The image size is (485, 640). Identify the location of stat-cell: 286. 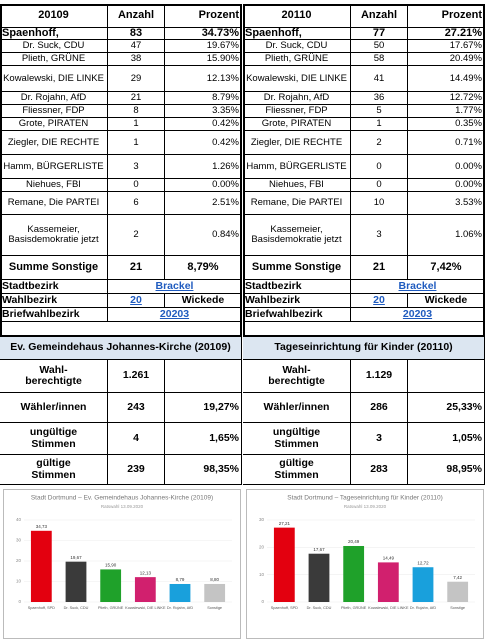
(379, 408).